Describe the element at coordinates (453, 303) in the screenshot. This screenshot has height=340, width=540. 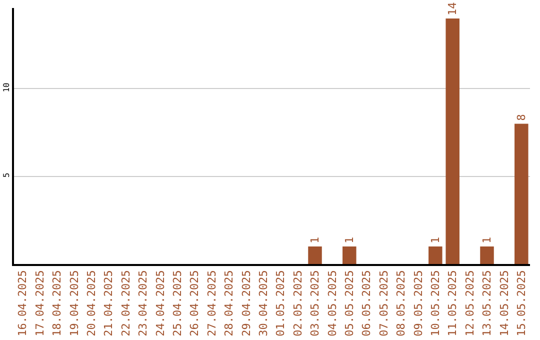
I see `x-tick-label: 11.05.2025` at that location.